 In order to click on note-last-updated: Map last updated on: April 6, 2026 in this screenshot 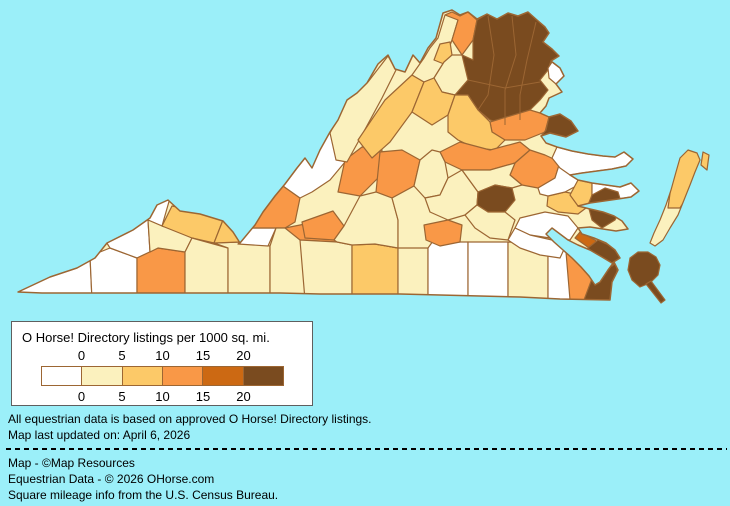, I will do `click(99, 435)`.